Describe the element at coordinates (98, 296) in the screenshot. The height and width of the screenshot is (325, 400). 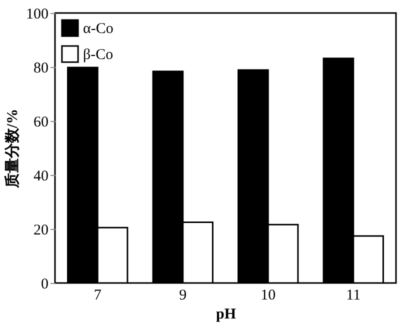
I see `x-tick-label: 7` at that location.